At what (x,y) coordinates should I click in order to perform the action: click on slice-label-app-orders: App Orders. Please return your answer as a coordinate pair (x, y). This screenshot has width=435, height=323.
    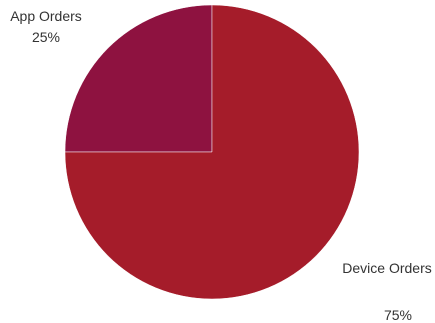
    Looking at the image, I should click on (46, 16).